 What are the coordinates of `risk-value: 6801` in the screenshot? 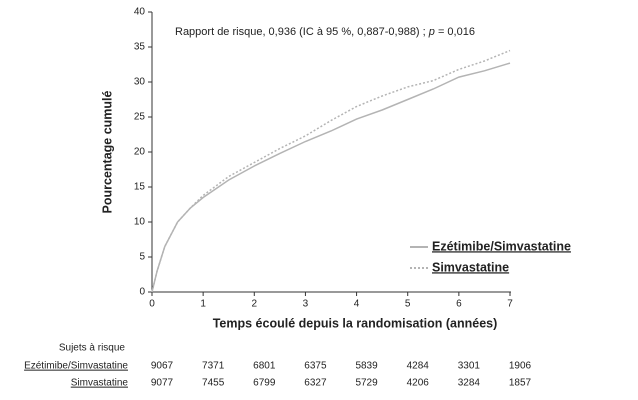 It's located at (264, 366).